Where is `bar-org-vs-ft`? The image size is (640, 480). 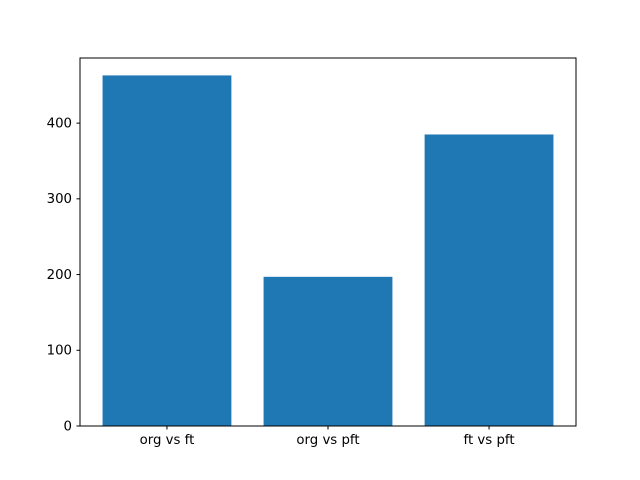 bar-org-vs-ft is located at coordinates (167, 251).